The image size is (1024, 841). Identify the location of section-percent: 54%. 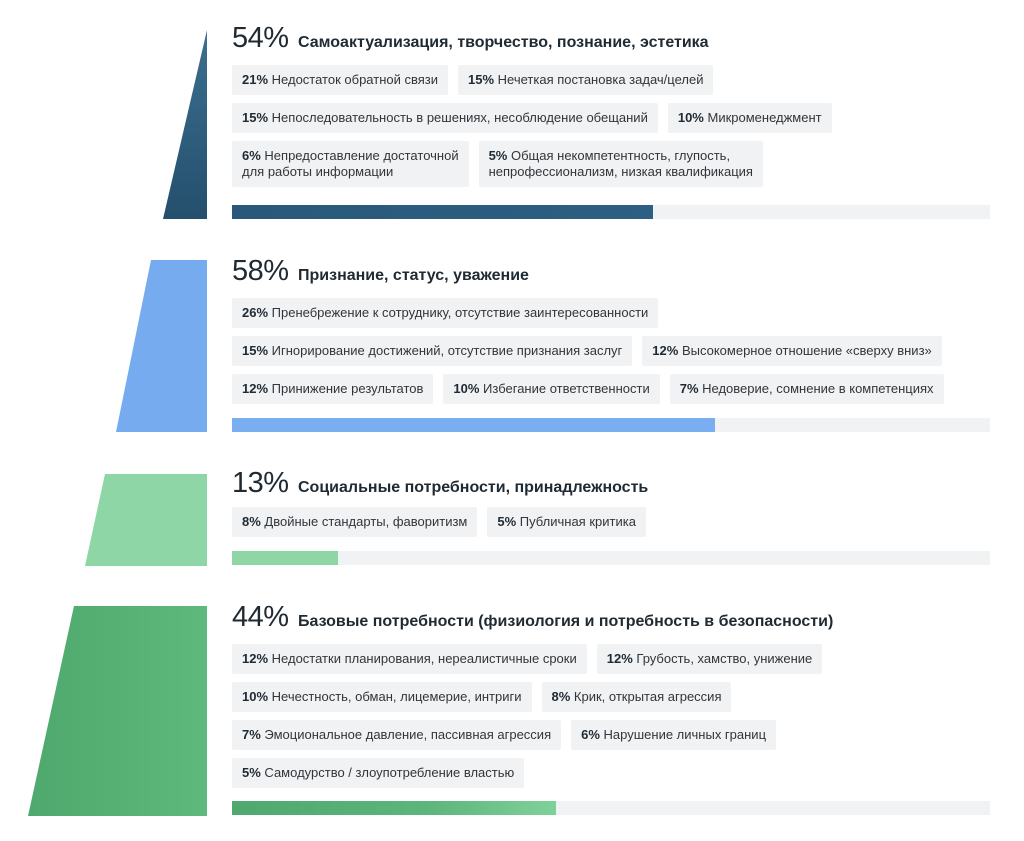
(260, 38).